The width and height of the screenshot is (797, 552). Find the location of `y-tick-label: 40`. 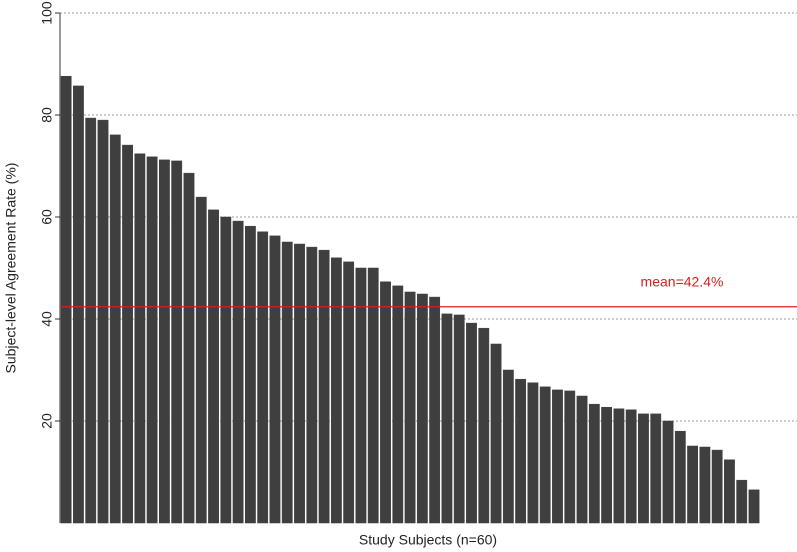

y-tick-label: 40 is located at coordinates (47, 319).